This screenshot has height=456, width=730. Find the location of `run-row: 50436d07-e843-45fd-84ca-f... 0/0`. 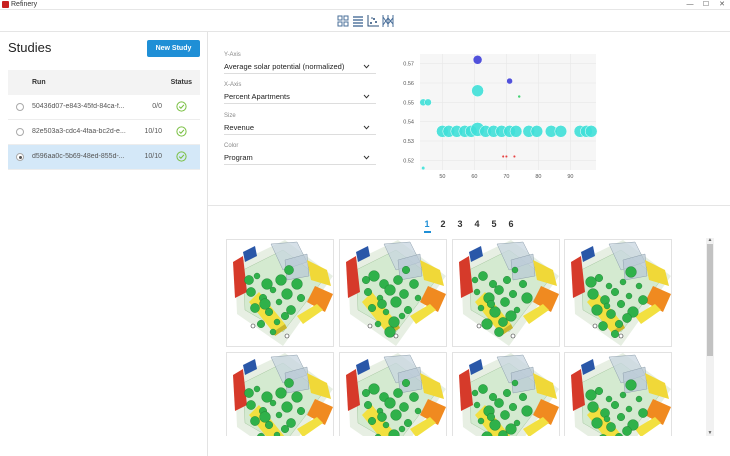

run-row: 50436d07-e843-45fd-84ca-f... 0/0 is located at coordinates (104, 107).